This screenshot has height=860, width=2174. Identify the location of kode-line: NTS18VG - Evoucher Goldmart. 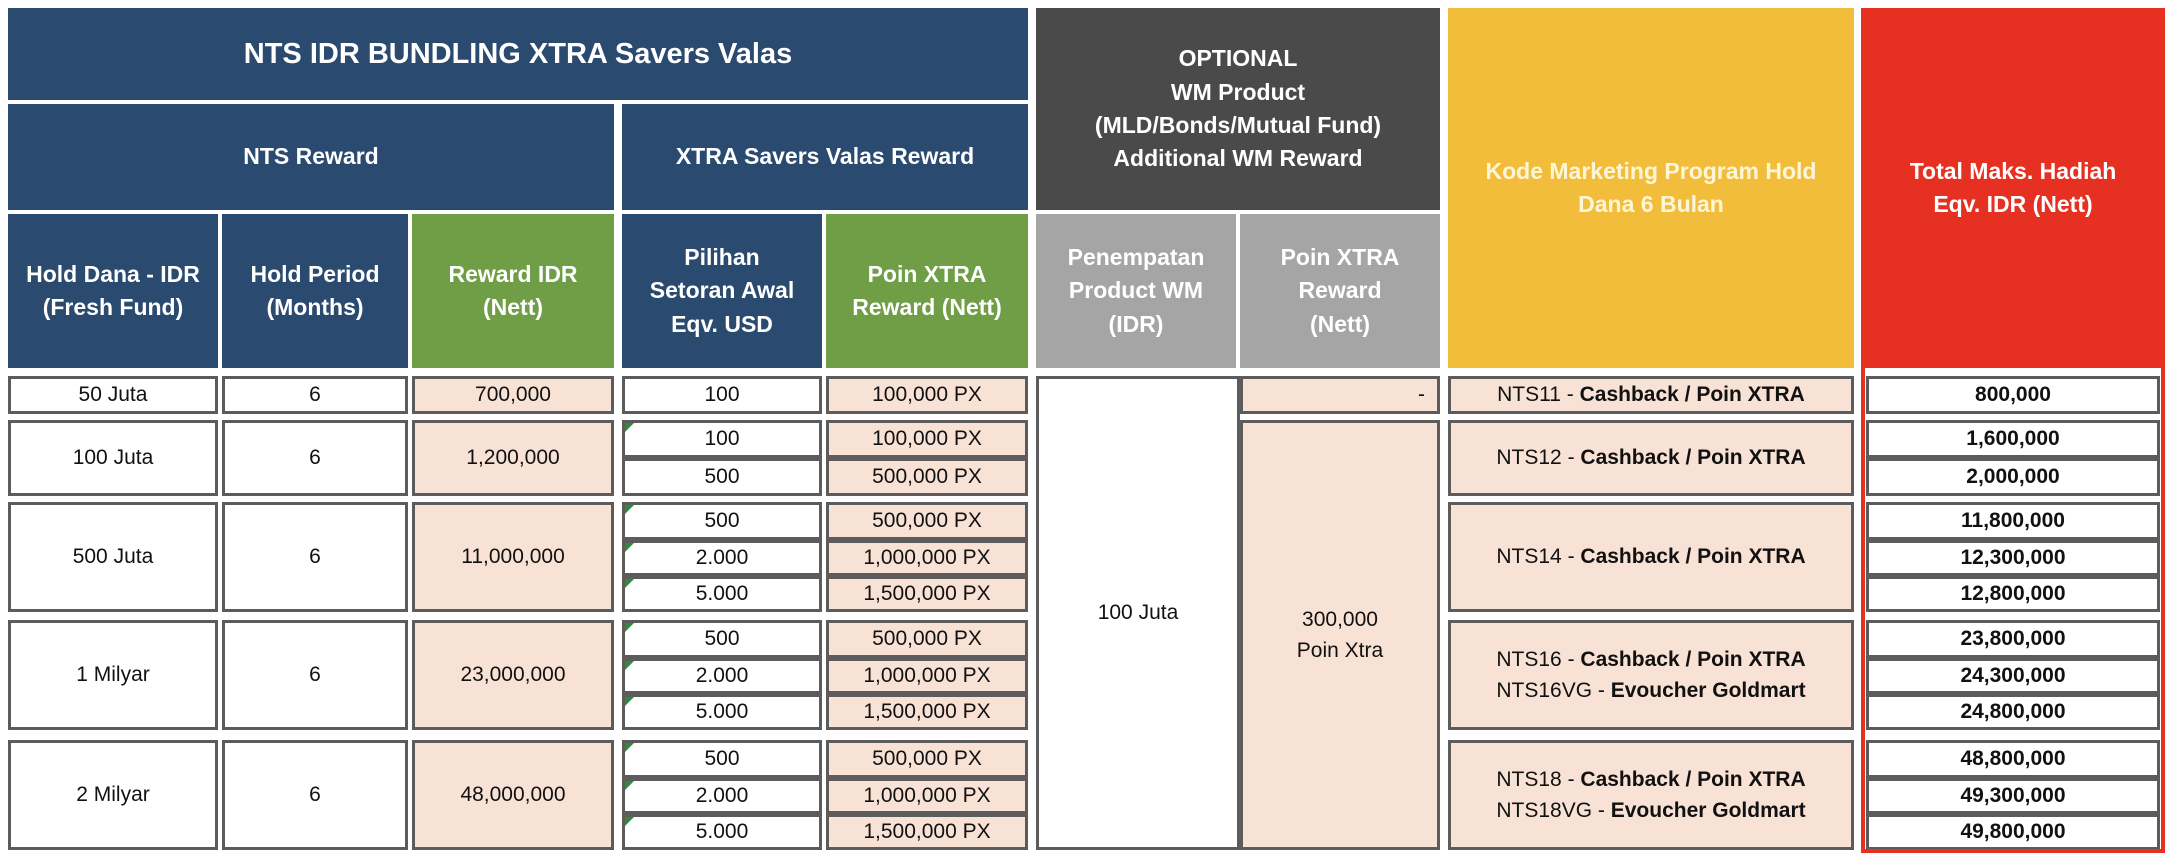
(1651, 810).